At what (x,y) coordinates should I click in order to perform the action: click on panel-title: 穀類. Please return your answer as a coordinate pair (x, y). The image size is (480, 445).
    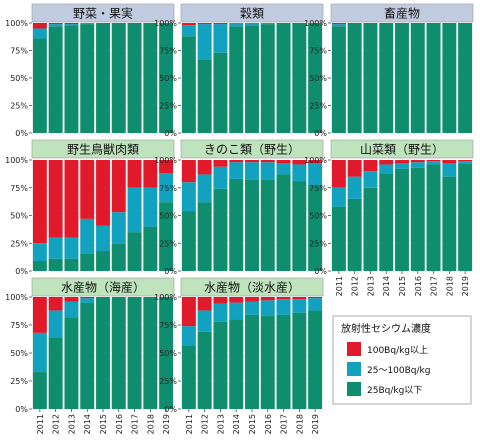
    Looking at the image, I should click on (252, 14).